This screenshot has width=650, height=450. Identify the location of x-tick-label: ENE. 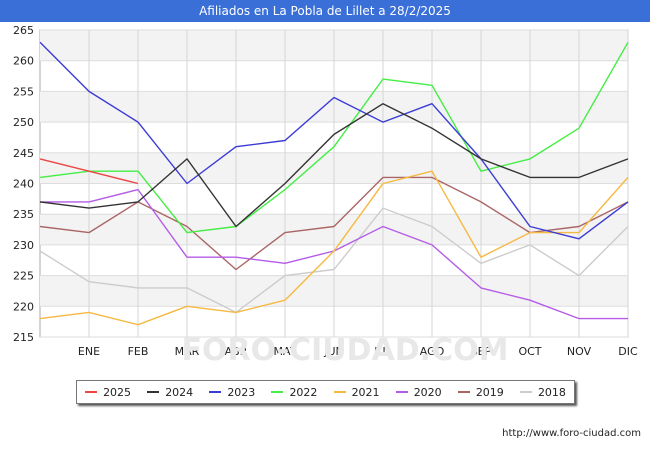
(89, 351).